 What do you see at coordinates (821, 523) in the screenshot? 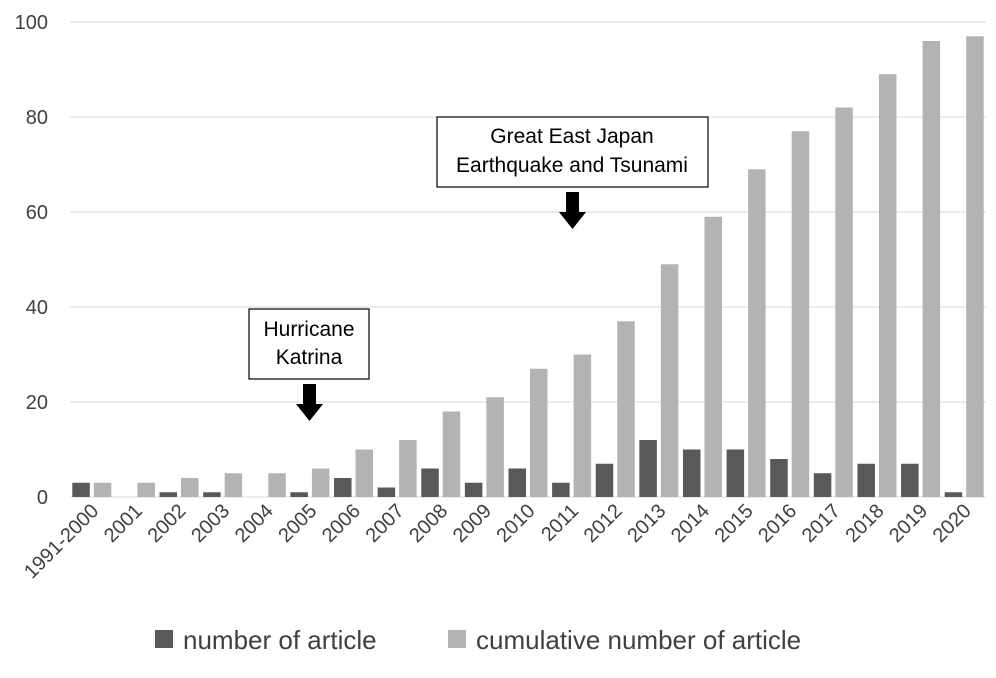
I see `x-tick-label: 2017` at bounding box center [821, 523].